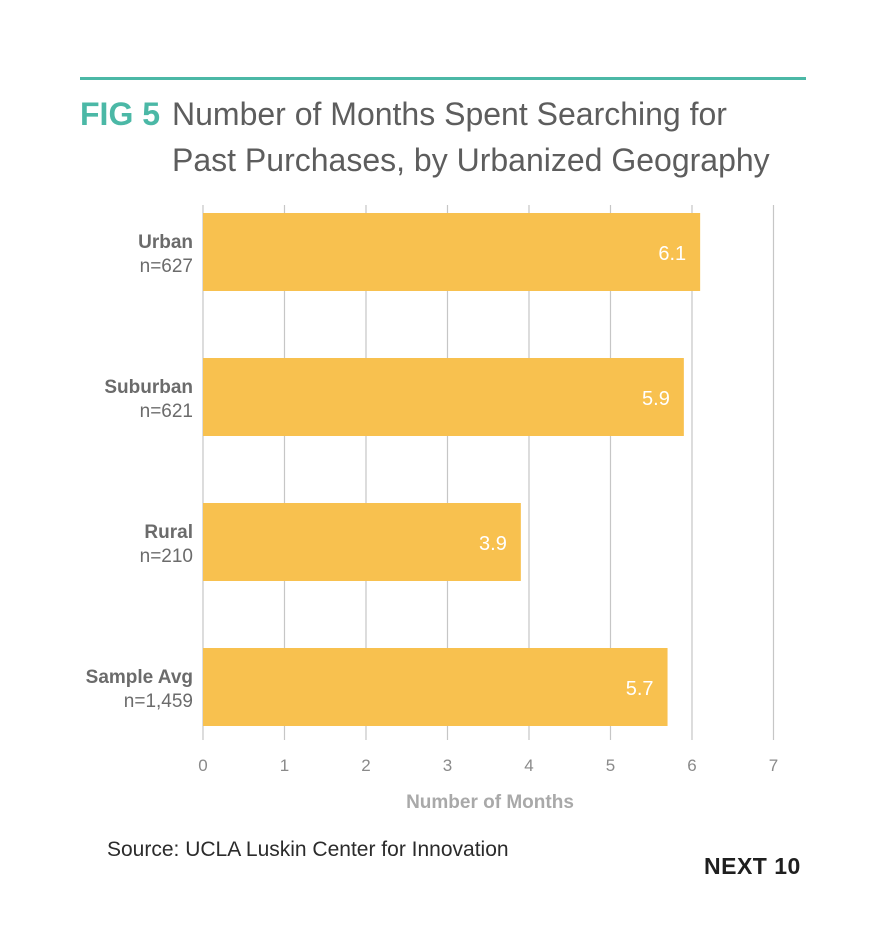  Describe the element at coordinates (365, 765) in the screenshot. I see `x-tick-label: 2` at that location.